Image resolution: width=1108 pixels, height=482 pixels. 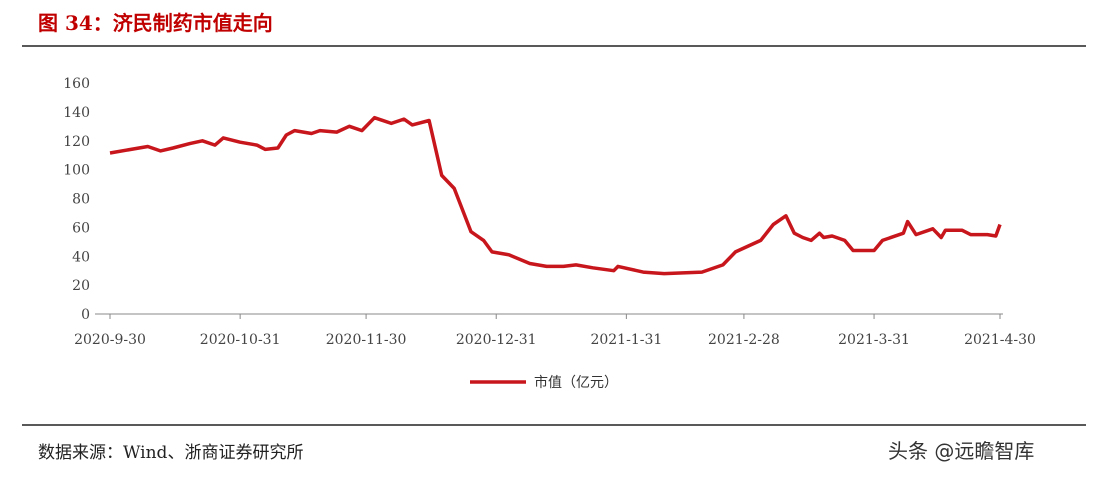 I want to click on y-tick-label: 160, so click(x=76, y=84).